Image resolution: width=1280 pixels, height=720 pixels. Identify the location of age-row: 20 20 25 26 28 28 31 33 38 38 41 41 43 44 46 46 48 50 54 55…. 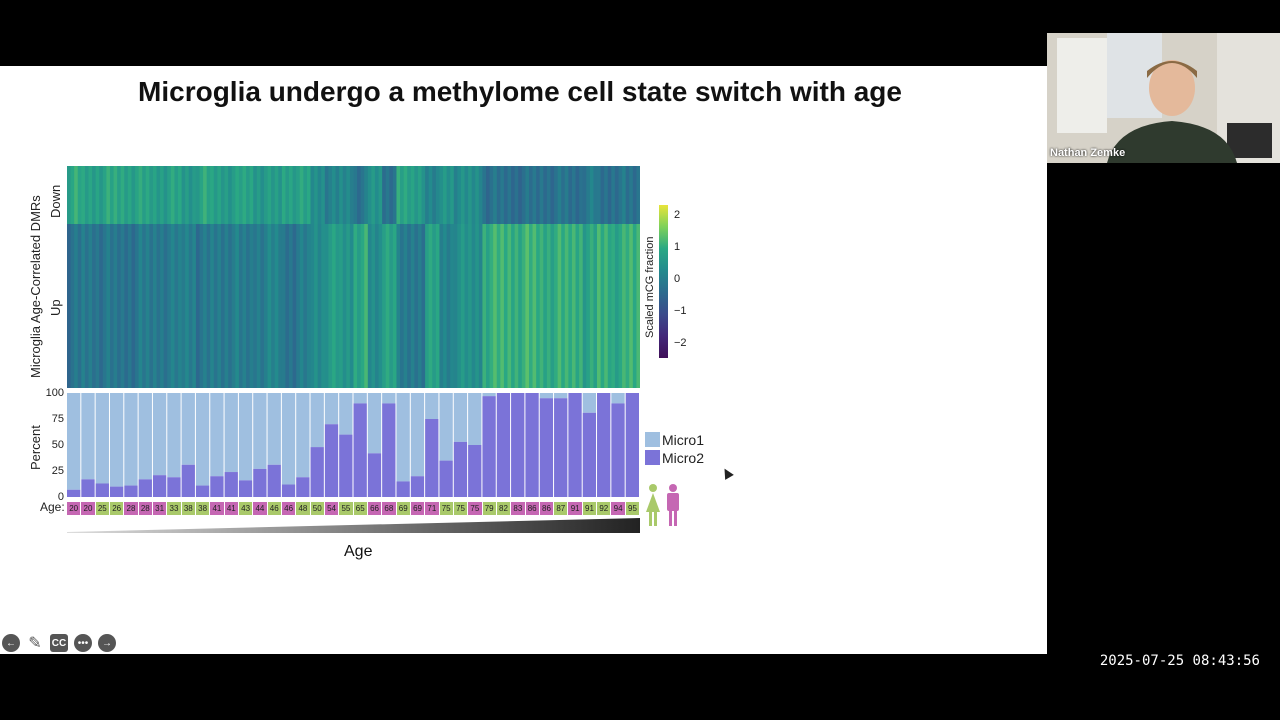
(354, 508).